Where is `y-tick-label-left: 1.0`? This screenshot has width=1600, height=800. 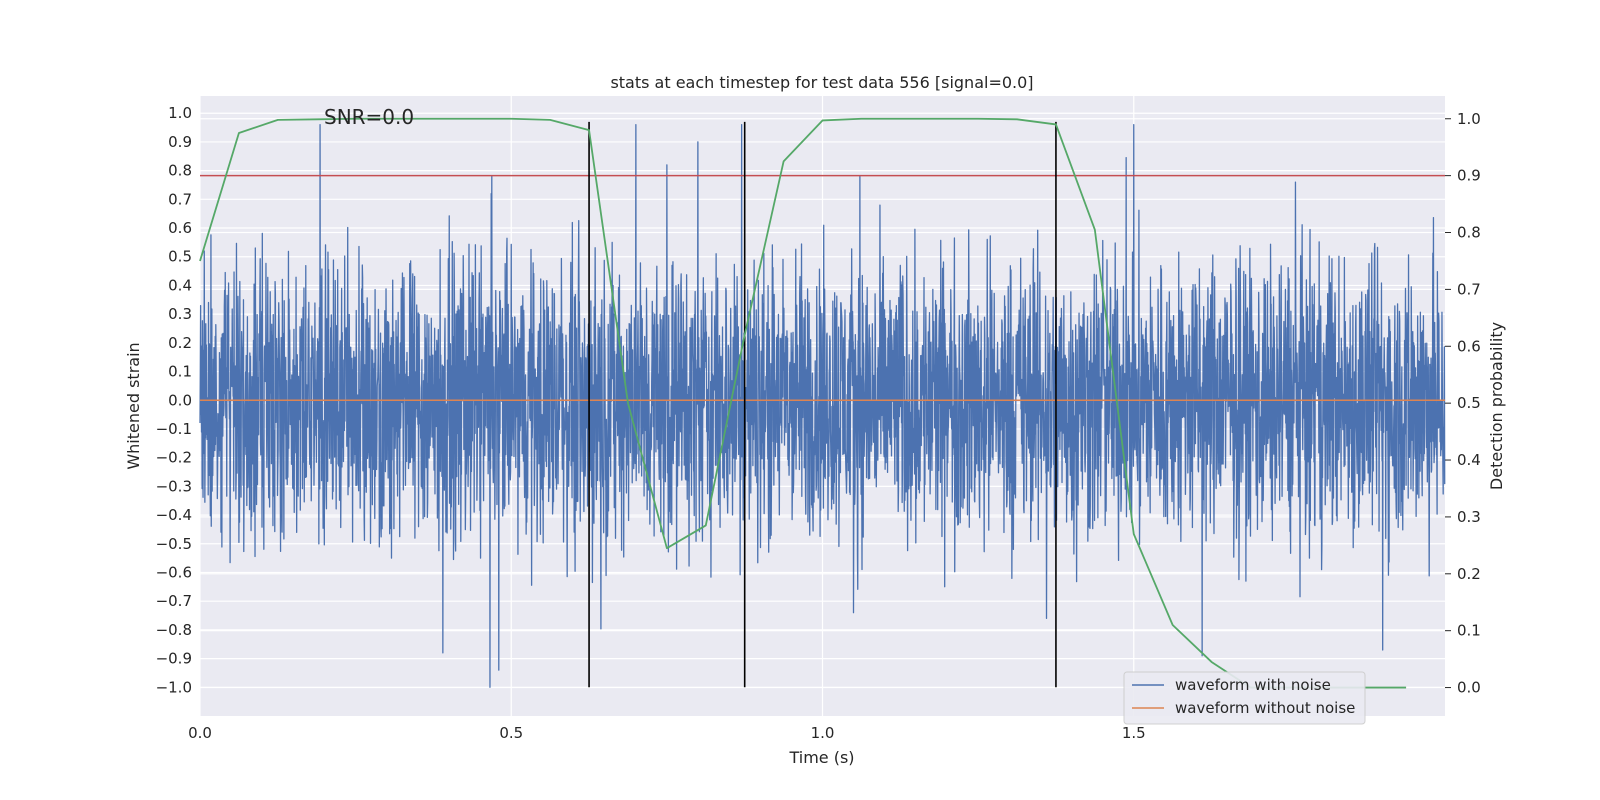 y-tick-label-left: 1.0 is located at coordinates (180, 113).